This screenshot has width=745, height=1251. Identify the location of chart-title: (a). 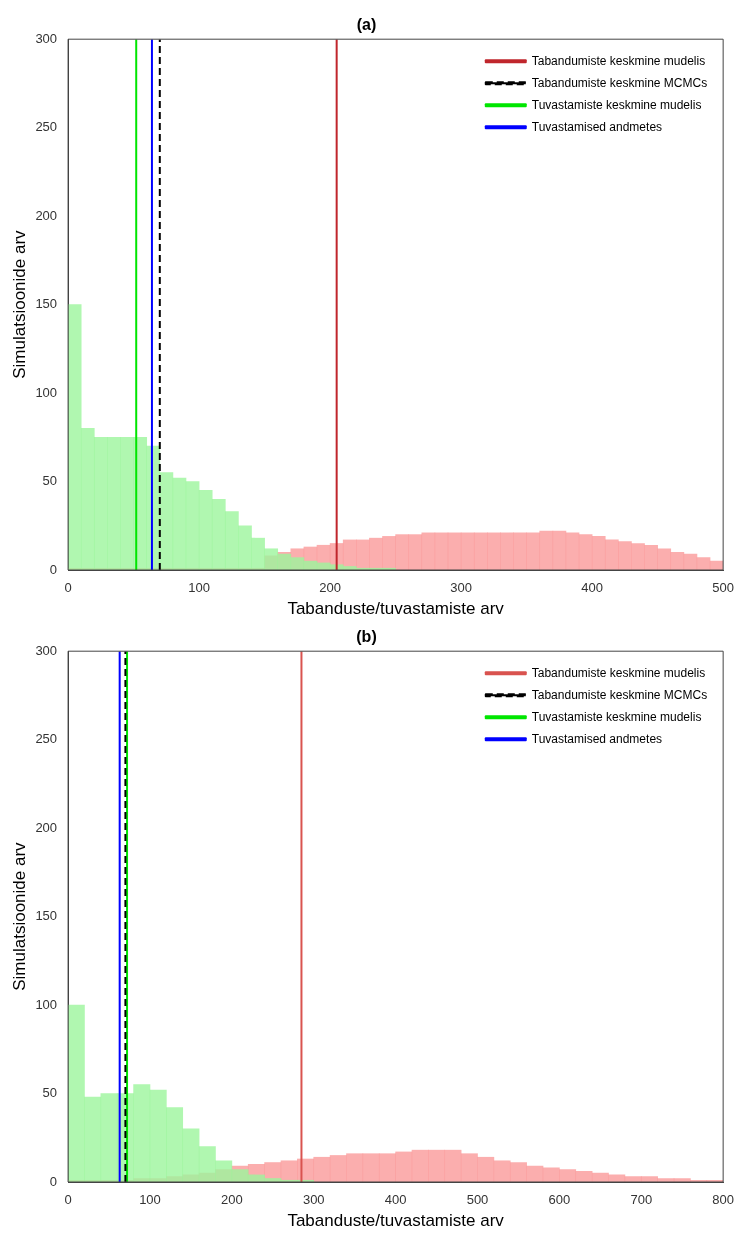
(366, 25).